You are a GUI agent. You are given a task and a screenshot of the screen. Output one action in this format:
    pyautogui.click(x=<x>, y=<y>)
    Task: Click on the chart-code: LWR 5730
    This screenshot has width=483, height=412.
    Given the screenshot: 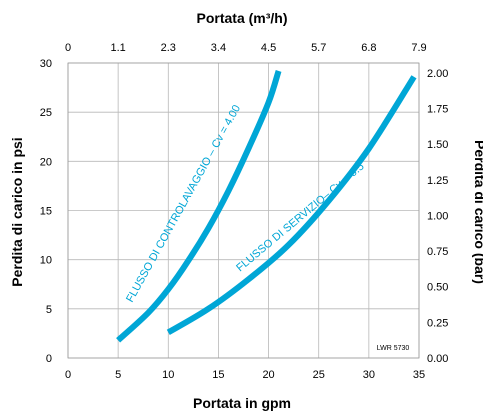 What is the action you would take?
    pyautogui.click(x=393, y=348)
    